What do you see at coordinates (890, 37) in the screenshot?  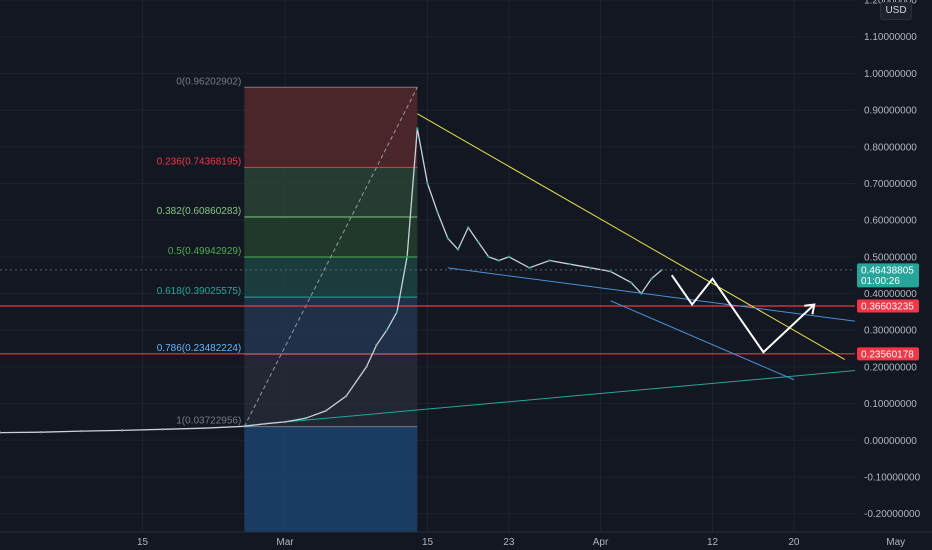 I see `y-tick-label: 1.10000000` at bounding box center [890, 37].